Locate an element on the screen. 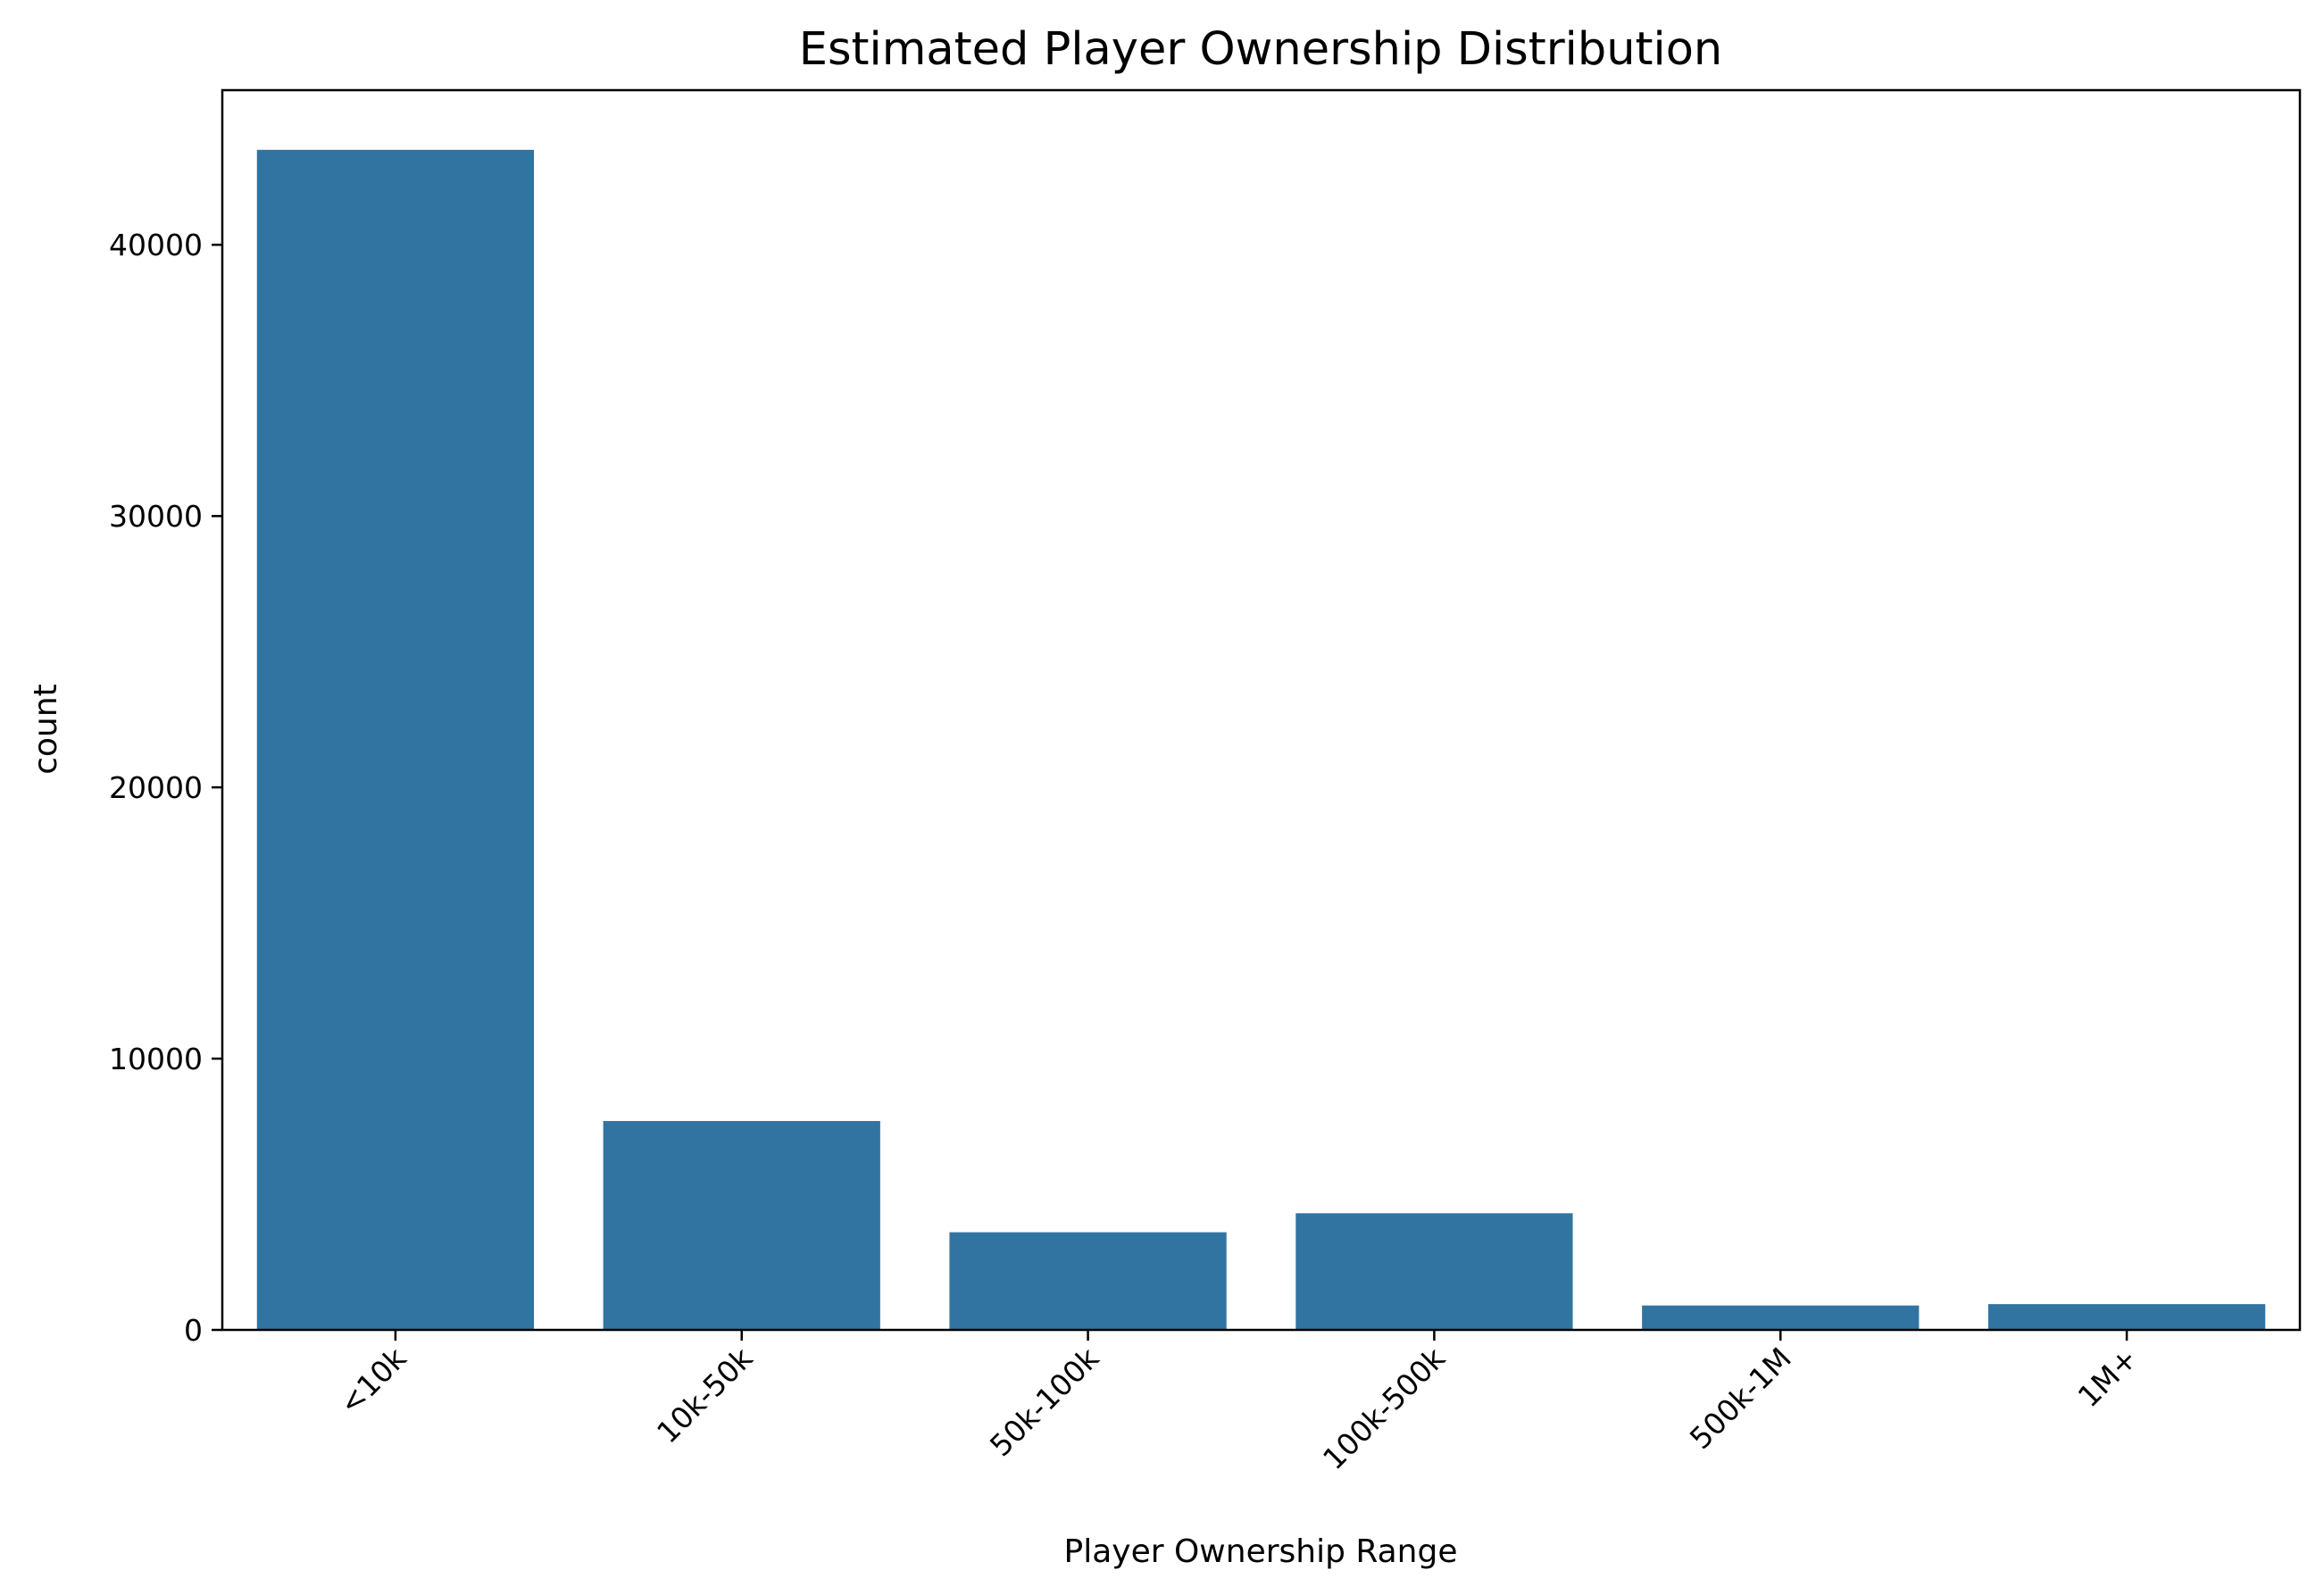 Image resolution: width=2324 pixels, height=1595 pixels. y-tick-label: 40000 is located at coordinates (156, 245).